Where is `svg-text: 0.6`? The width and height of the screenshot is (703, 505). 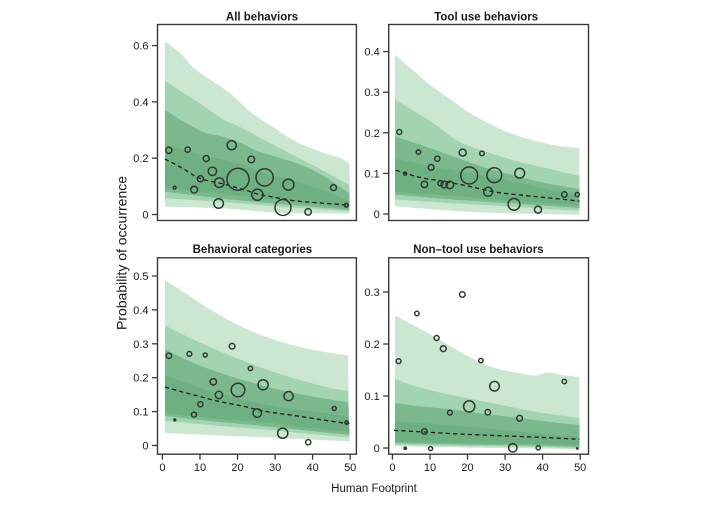
svg-text: 0.6 is located at coordinates (140, 47).